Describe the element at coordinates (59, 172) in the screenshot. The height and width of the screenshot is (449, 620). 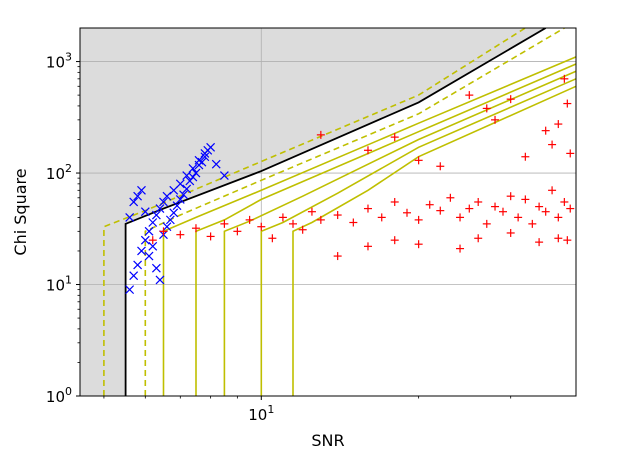
I see `y-tick-label: 10²` at that location.